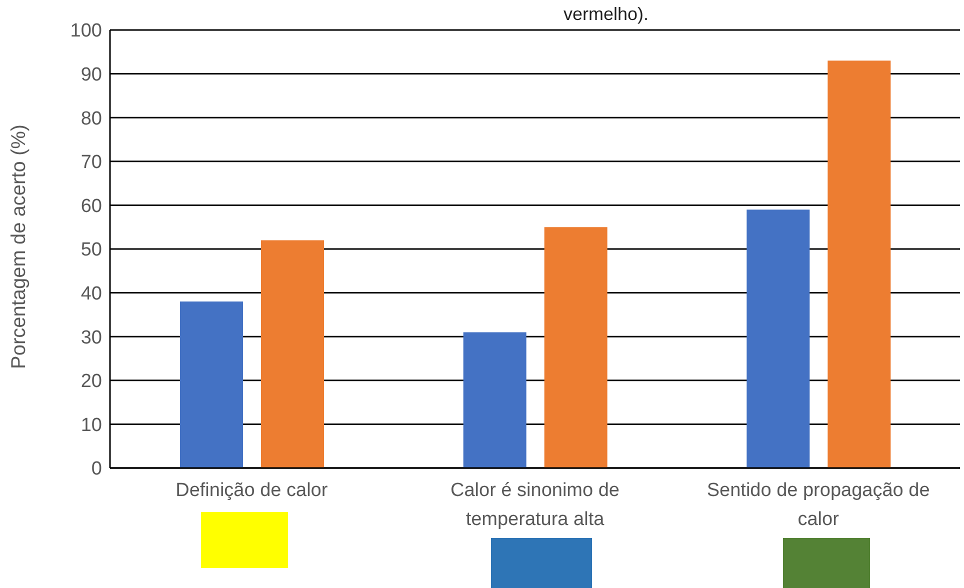 The image size is (964, 588). Describe the element at coordinates (19, 246) in the screenshot. I see `y-axis-title: Porcentagem de acerto (%)` at that location.